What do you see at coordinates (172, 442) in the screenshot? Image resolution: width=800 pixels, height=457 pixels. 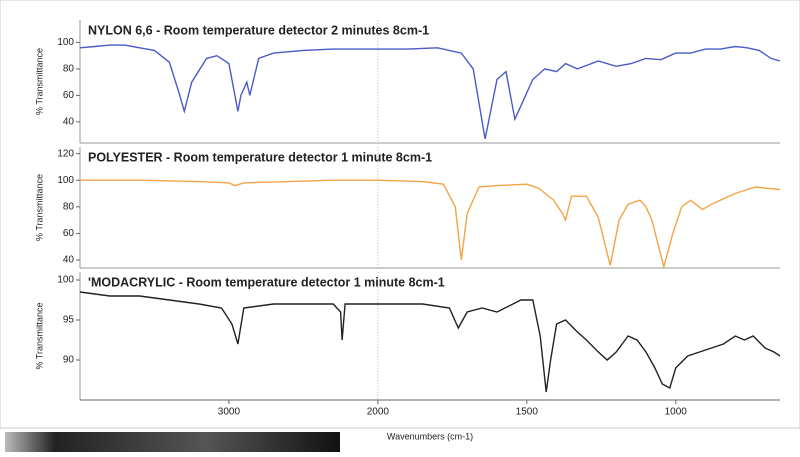 I see `photo` at bounding box center [172, 442].